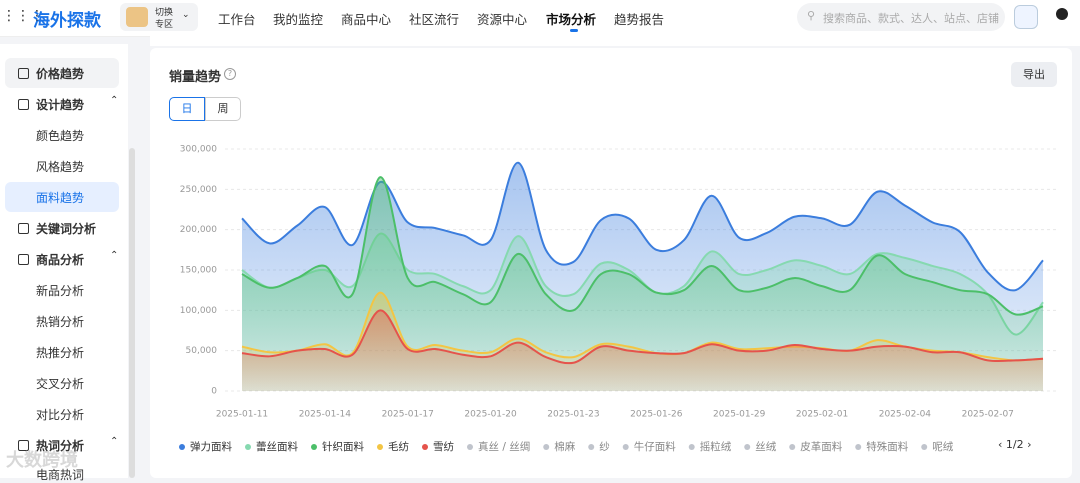 This screenshot has height=483, width=1080. Describe the element at coordinates (60, 415) in the screenshot. I see `sidebar-item: 对比分析` at that location.